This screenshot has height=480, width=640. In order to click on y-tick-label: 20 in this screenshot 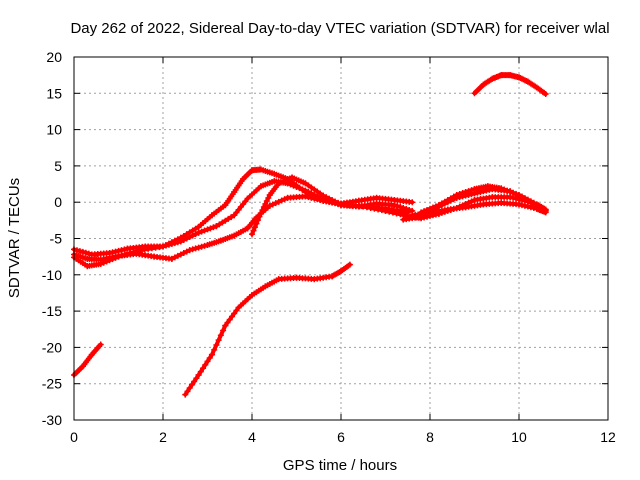, I will do `click(54, 57)`.